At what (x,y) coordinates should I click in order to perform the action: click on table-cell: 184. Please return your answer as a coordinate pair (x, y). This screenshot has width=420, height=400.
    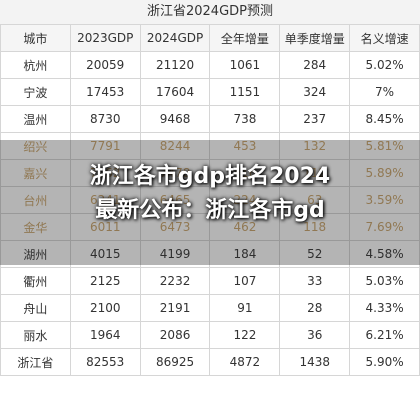
    Looking at the image, I should click on (245, 254).